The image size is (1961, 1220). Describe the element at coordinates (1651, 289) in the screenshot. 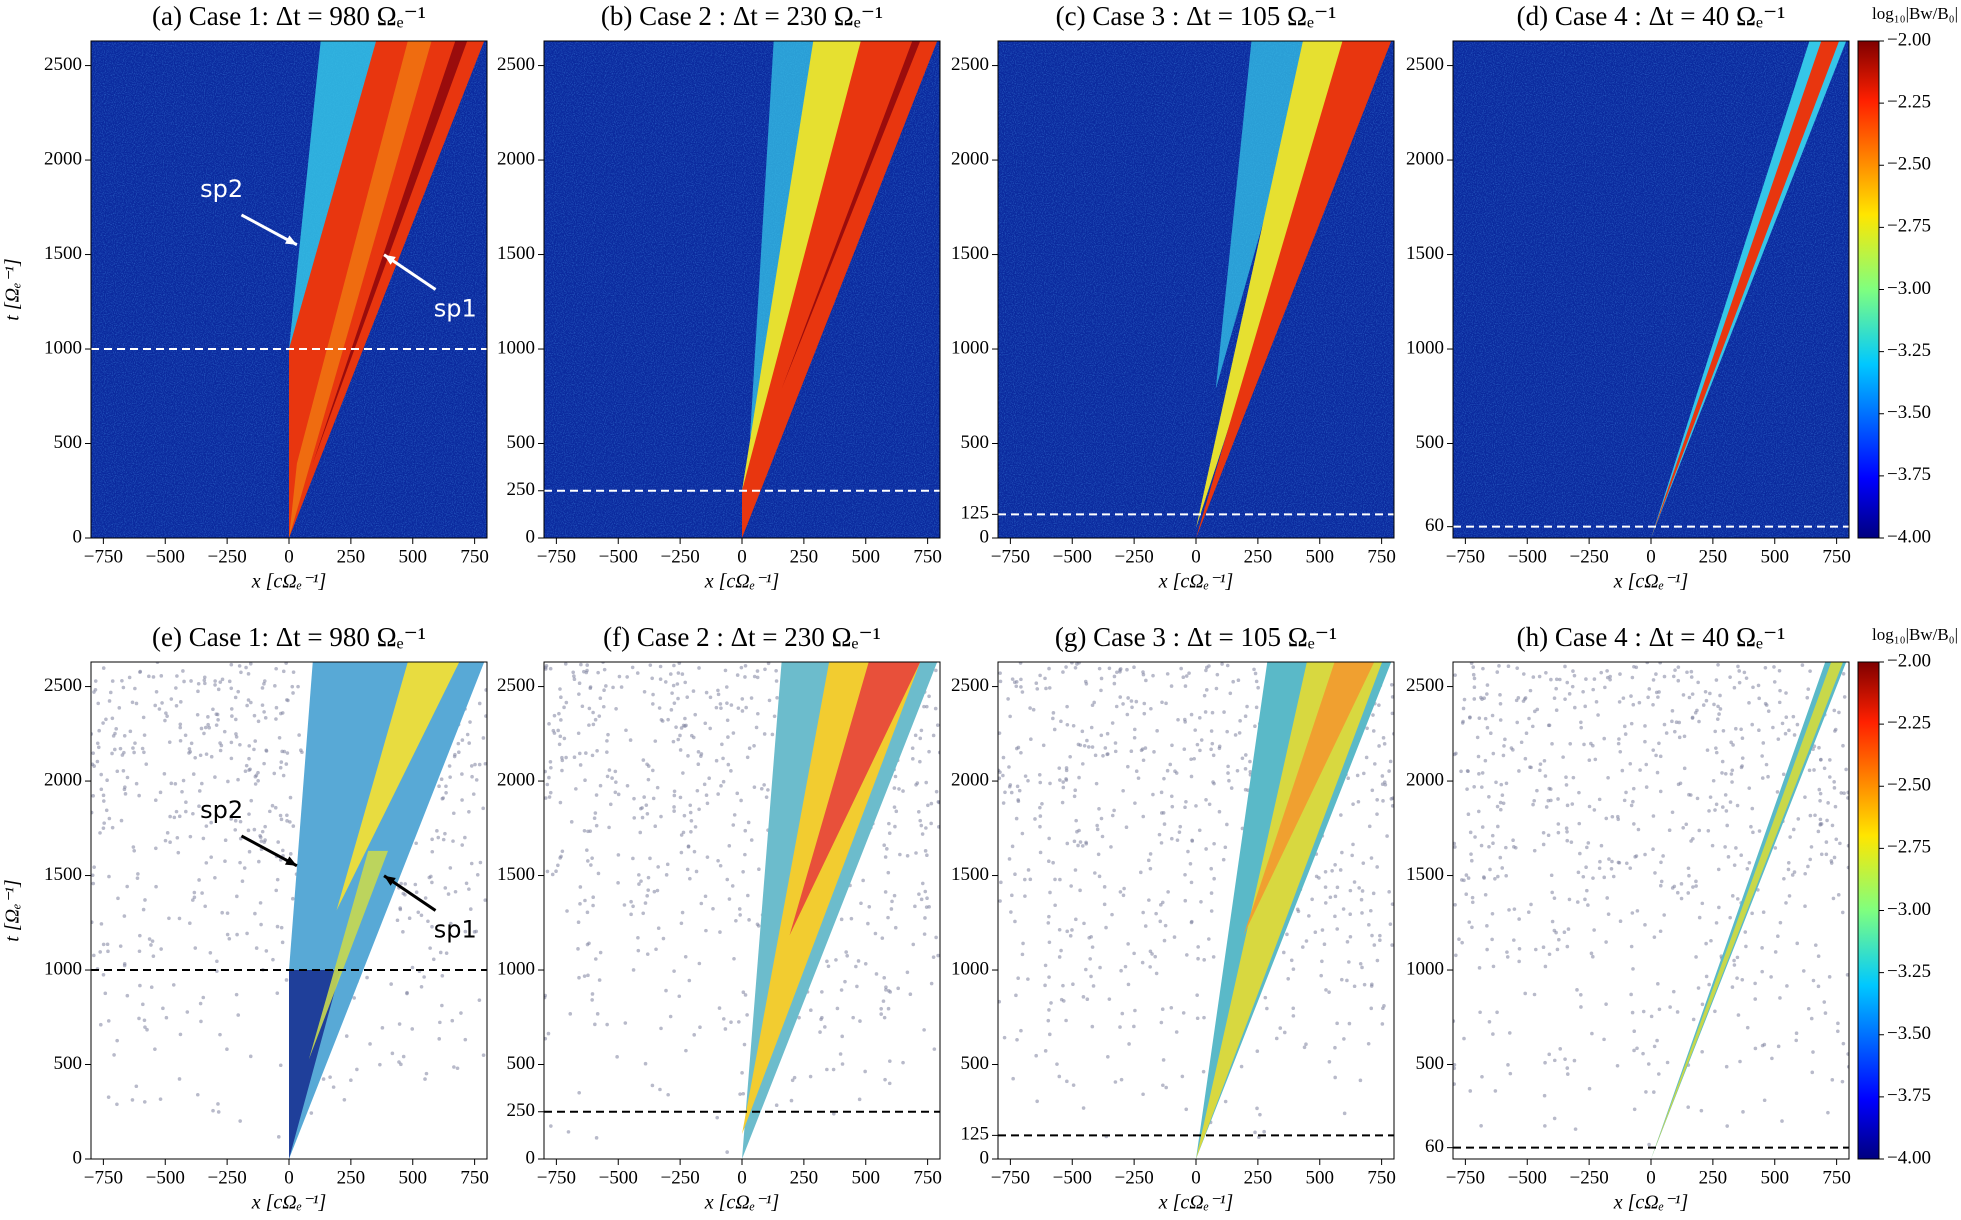

I see `plot-area` at that location.